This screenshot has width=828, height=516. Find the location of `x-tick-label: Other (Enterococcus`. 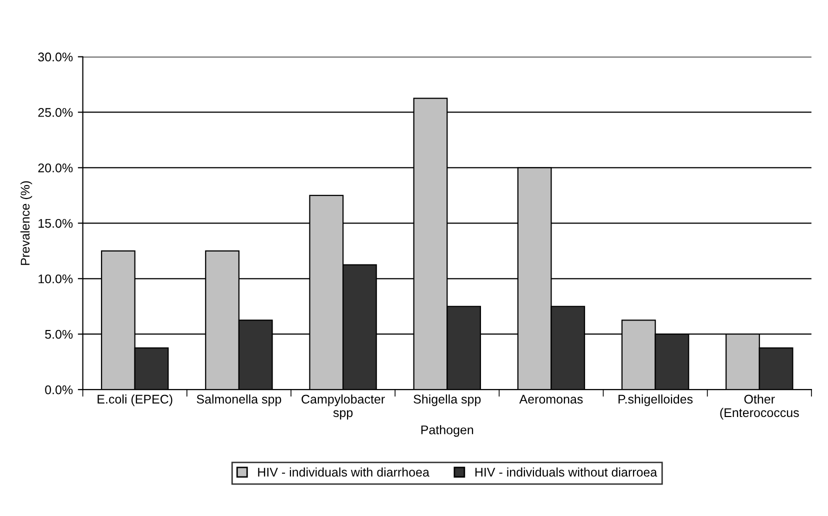

x-tick-label: Other (Enterococcus is located at coordinates (759, 407).